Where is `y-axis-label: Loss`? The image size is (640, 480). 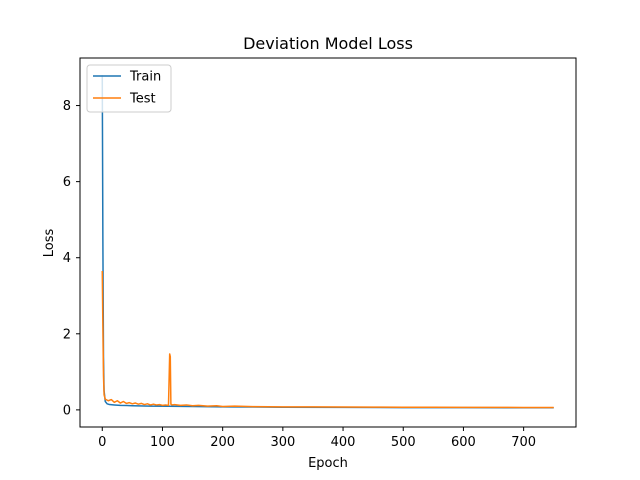
y-axis-label: Loss is located at coordinates (49, 243).